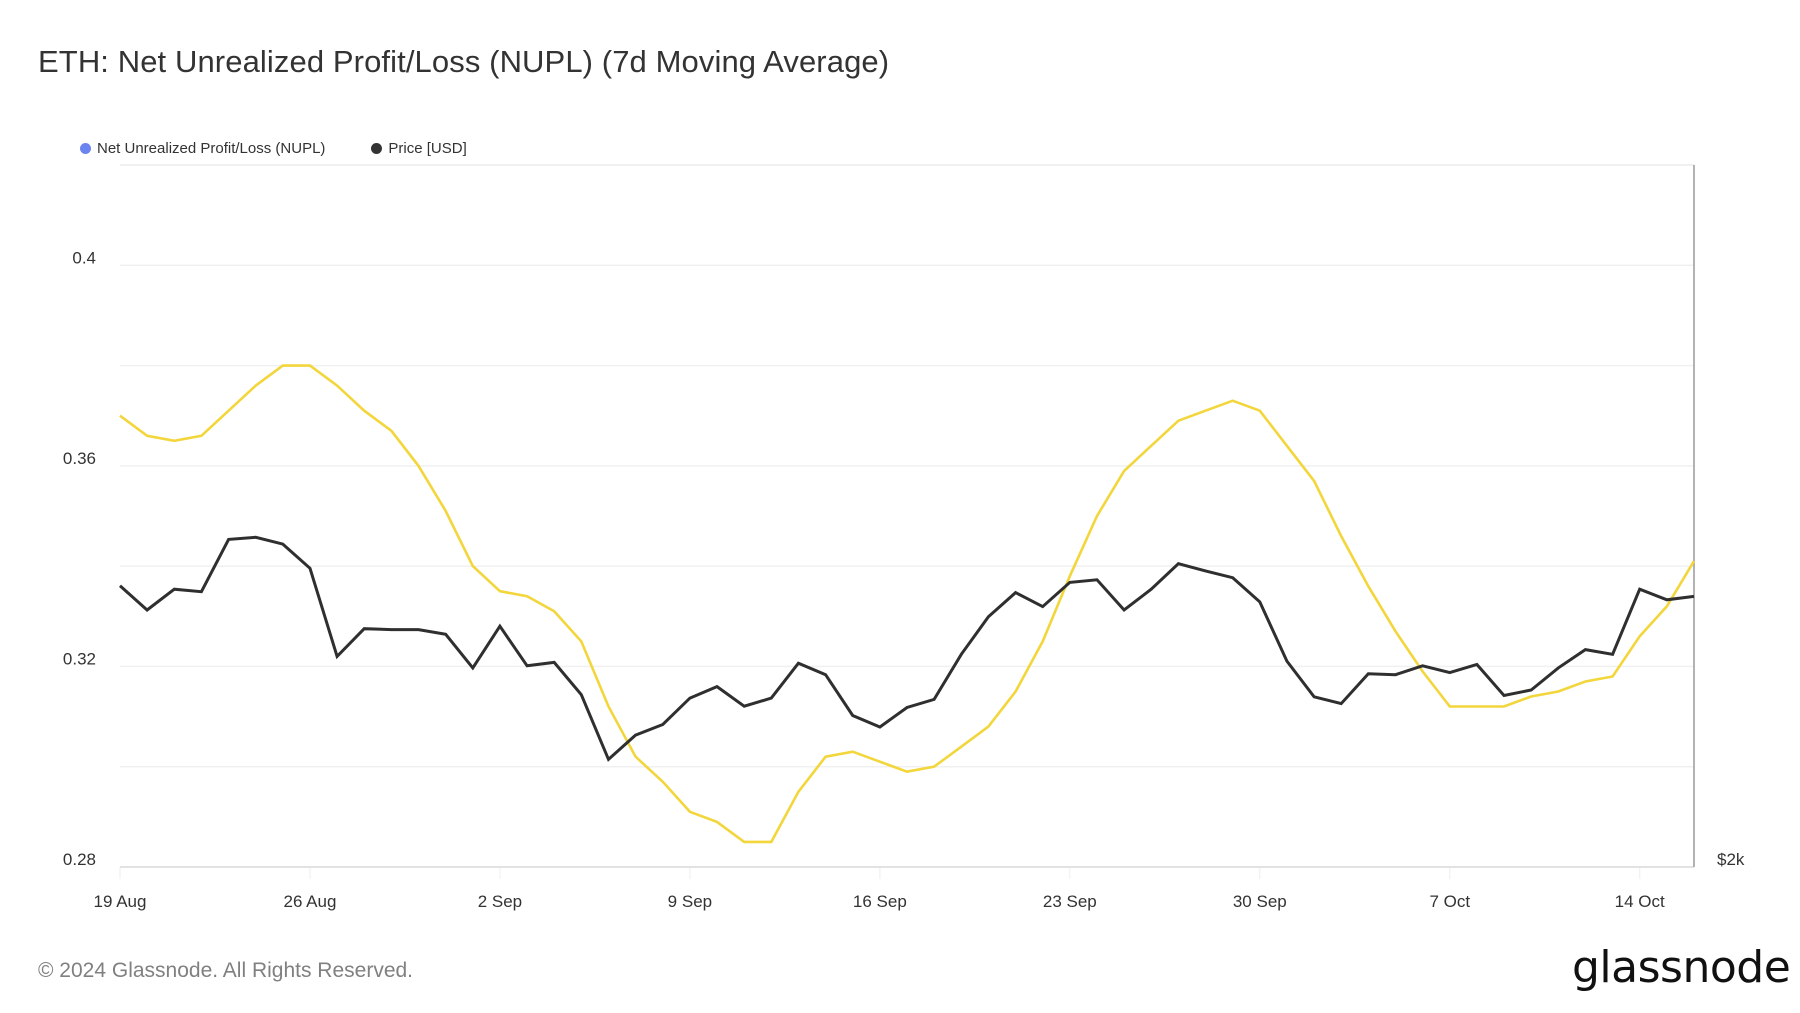  What do you see at coordinates (880, 901) in the screenshot?
I see `x-tick-label: 16 Sep` at bounding box center [880, 901].